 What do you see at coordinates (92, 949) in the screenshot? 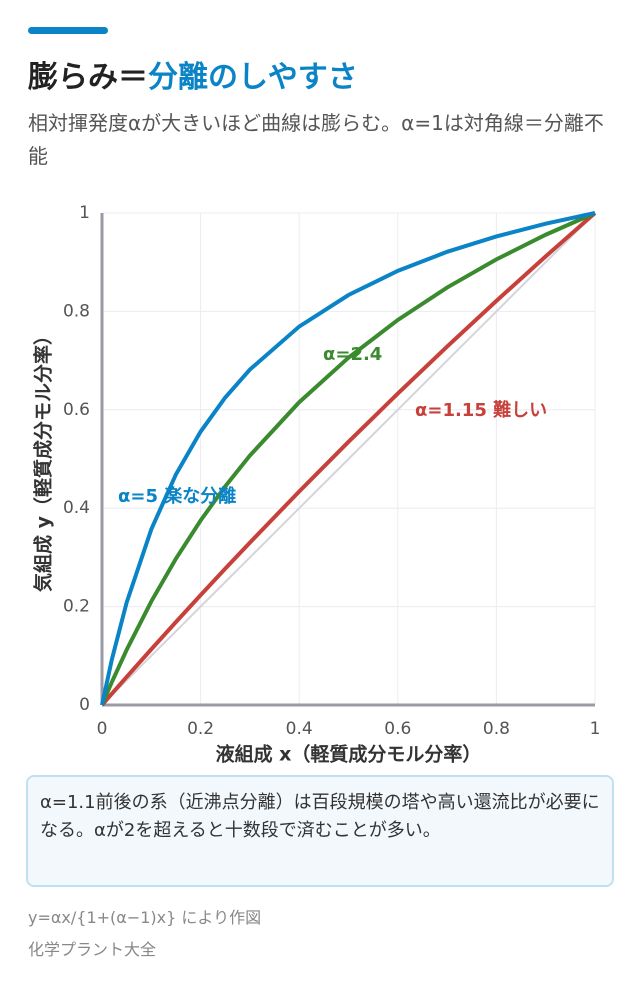
I see `credit: 化学プラント大全` at bounding box center [92, 949].